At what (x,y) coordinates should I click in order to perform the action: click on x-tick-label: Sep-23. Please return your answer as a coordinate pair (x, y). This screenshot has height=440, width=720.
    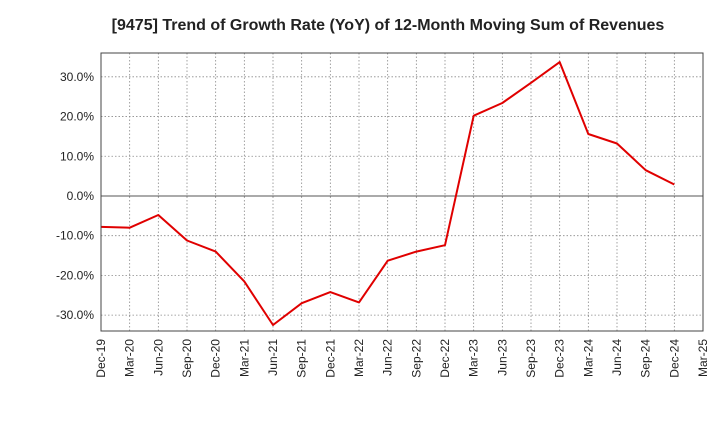
    Looking at the image, I should click on (531, 358).